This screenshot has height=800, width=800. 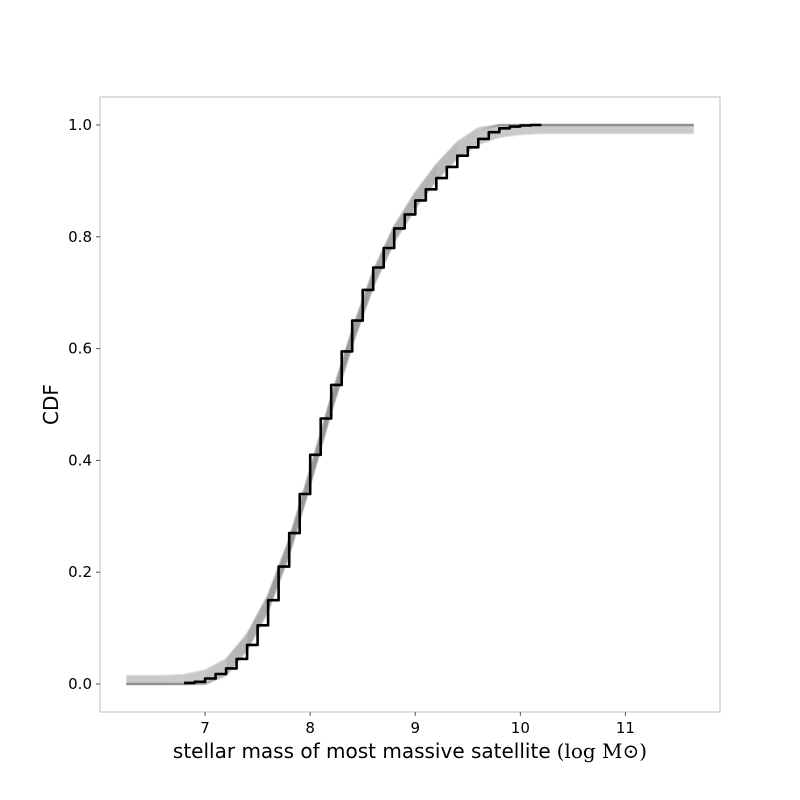 What do you see at coordinates (84, 404) in the screenshot?
I see `y-axis-ticks: 0.0 0.2 0.4 0.6 0.8 1.0` at bounding box center [84, 404].